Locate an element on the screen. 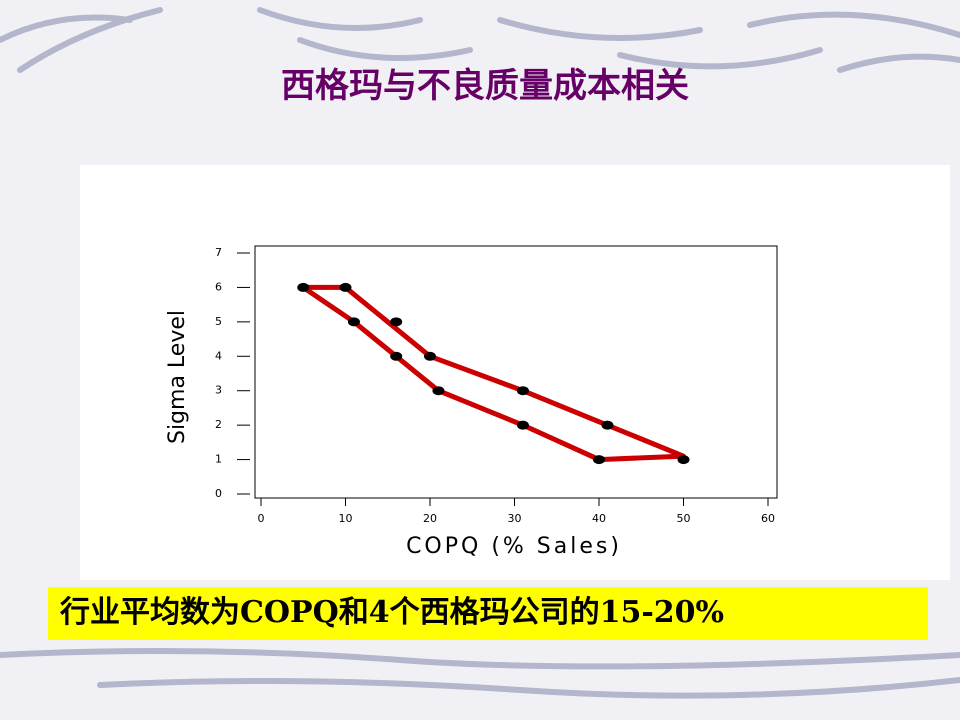  y-tick-label: 5 is located at coordinates (218, 321).